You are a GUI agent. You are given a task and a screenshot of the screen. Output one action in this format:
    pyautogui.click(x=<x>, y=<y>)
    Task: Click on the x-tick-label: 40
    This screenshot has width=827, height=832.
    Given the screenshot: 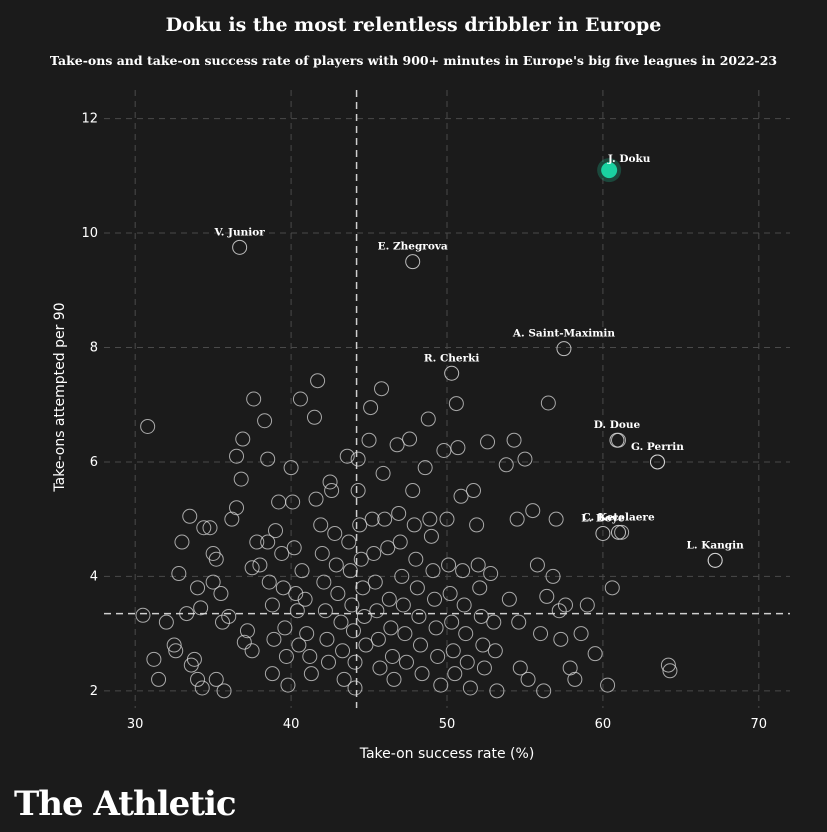 What is the action you would take?
    pyautogui.click(x=291, y=724)
    